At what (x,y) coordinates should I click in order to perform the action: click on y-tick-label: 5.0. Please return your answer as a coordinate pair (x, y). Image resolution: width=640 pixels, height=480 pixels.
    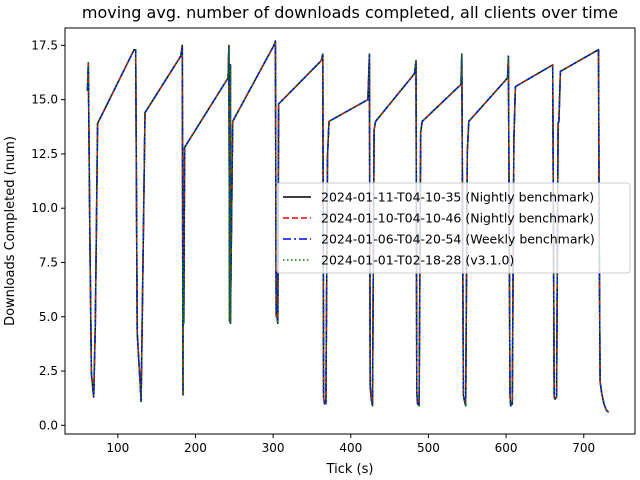
    Looking at the image, I should click on (48, 317).